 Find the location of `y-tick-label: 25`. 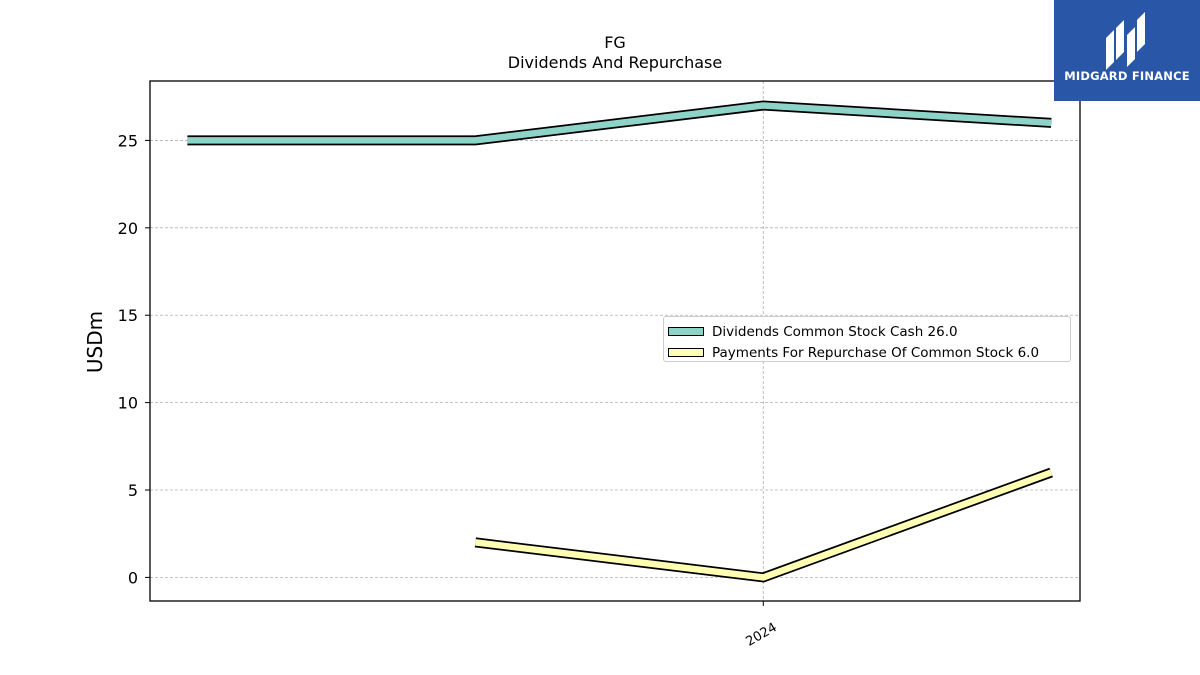

y-tick-label: 25 is located at coordinates (128, 140).